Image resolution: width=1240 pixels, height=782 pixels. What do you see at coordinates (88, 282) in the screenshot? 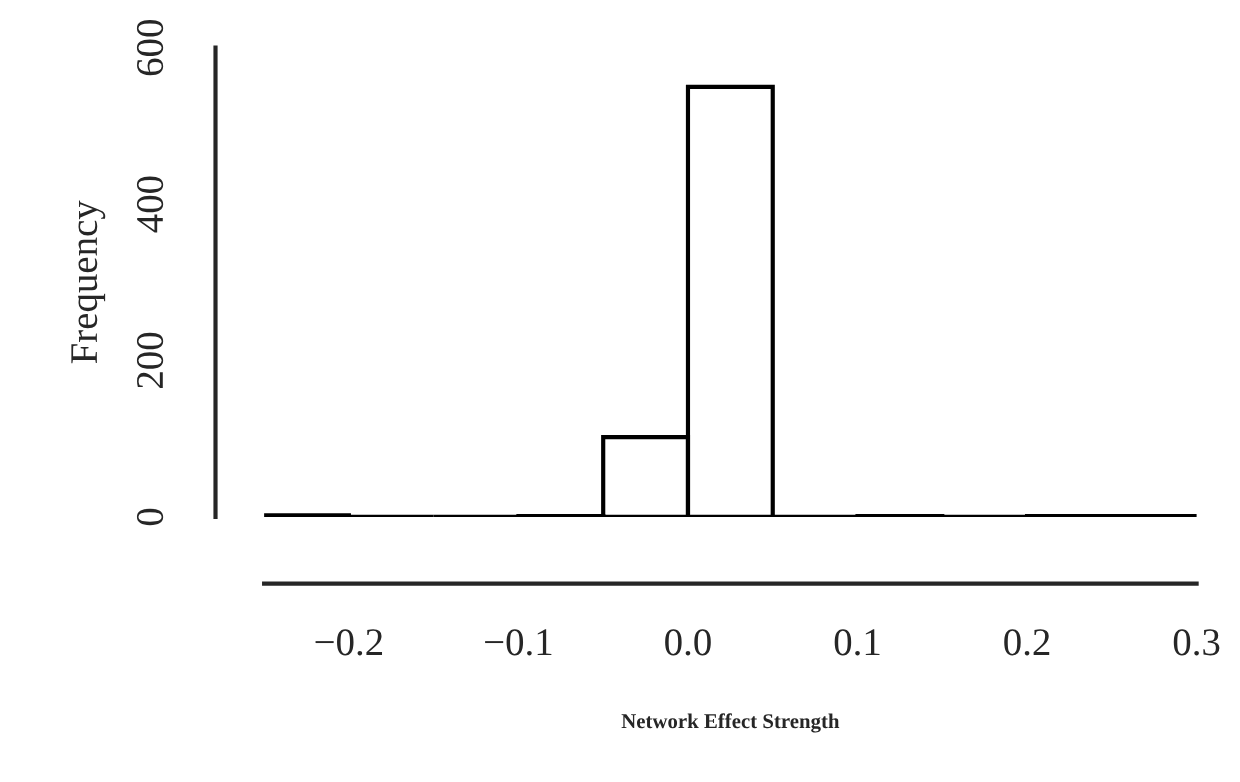
I see `y-axis-title: Frequency` at bounding box center [88, 282].